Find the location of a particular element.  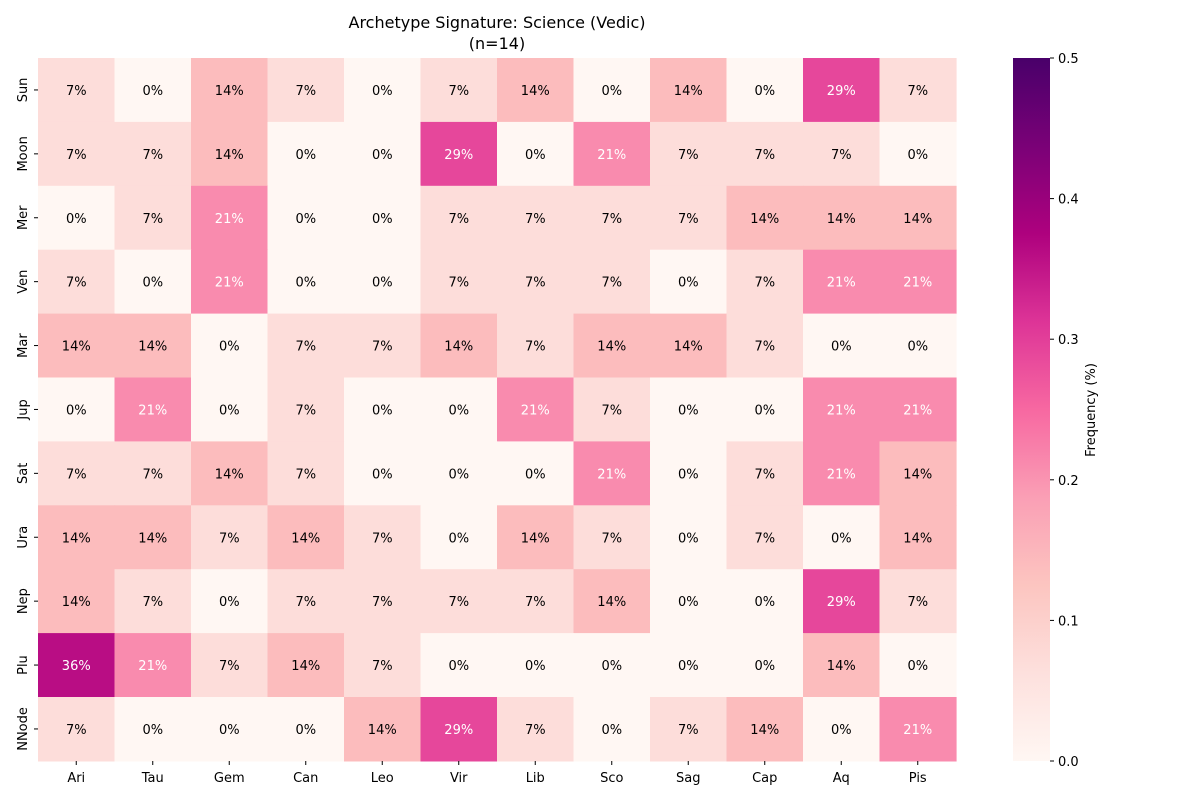

heatmap-cell-sun-vir is located at coordinates (459, 90).